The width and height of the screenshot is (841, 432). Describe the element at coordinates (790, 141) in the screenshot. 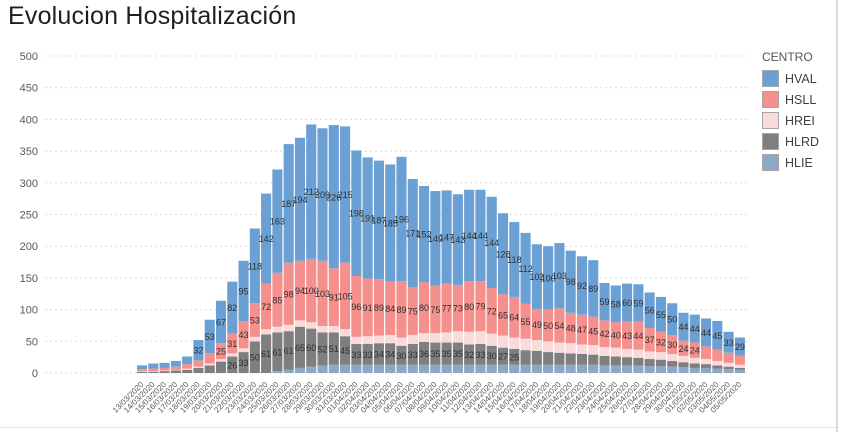

I see `legend-item: HLRD` at that location.